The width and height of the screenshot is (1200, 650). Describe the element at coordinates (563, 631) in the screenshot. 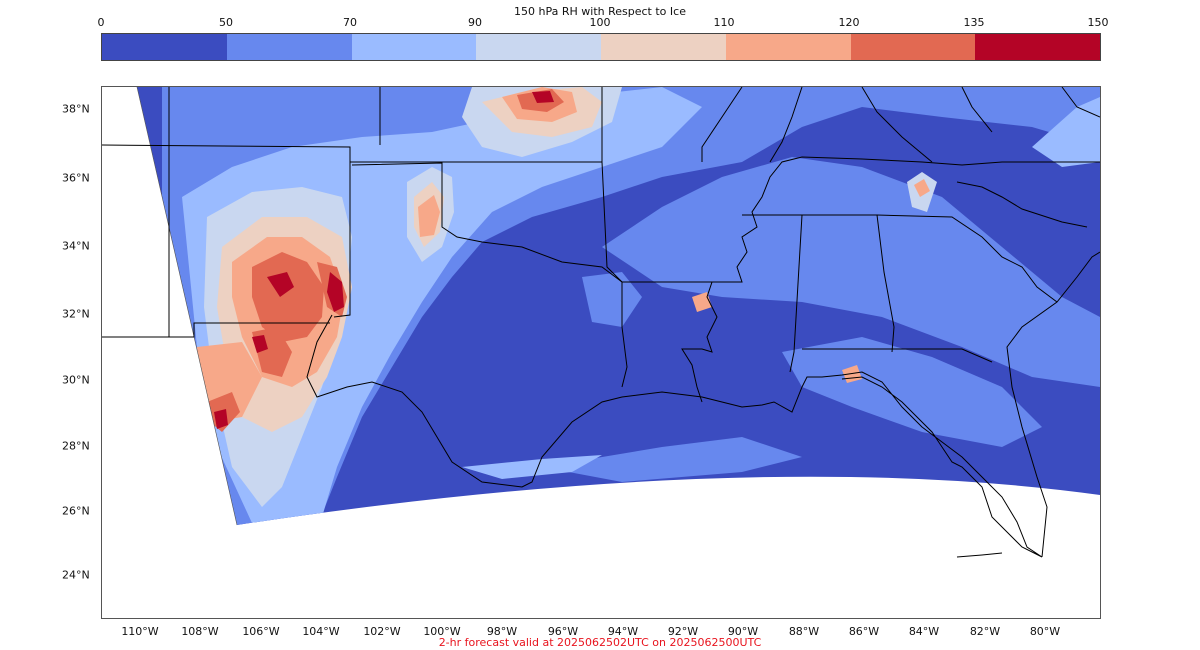

I see `lon-label: 96°W` at that location.